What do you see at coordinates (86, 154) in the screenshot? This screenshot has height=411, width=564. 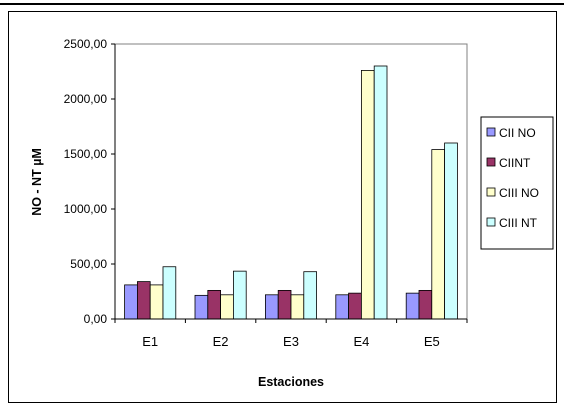 I see `y-tick-label: 1500,00` at bounding box center [86, 154].